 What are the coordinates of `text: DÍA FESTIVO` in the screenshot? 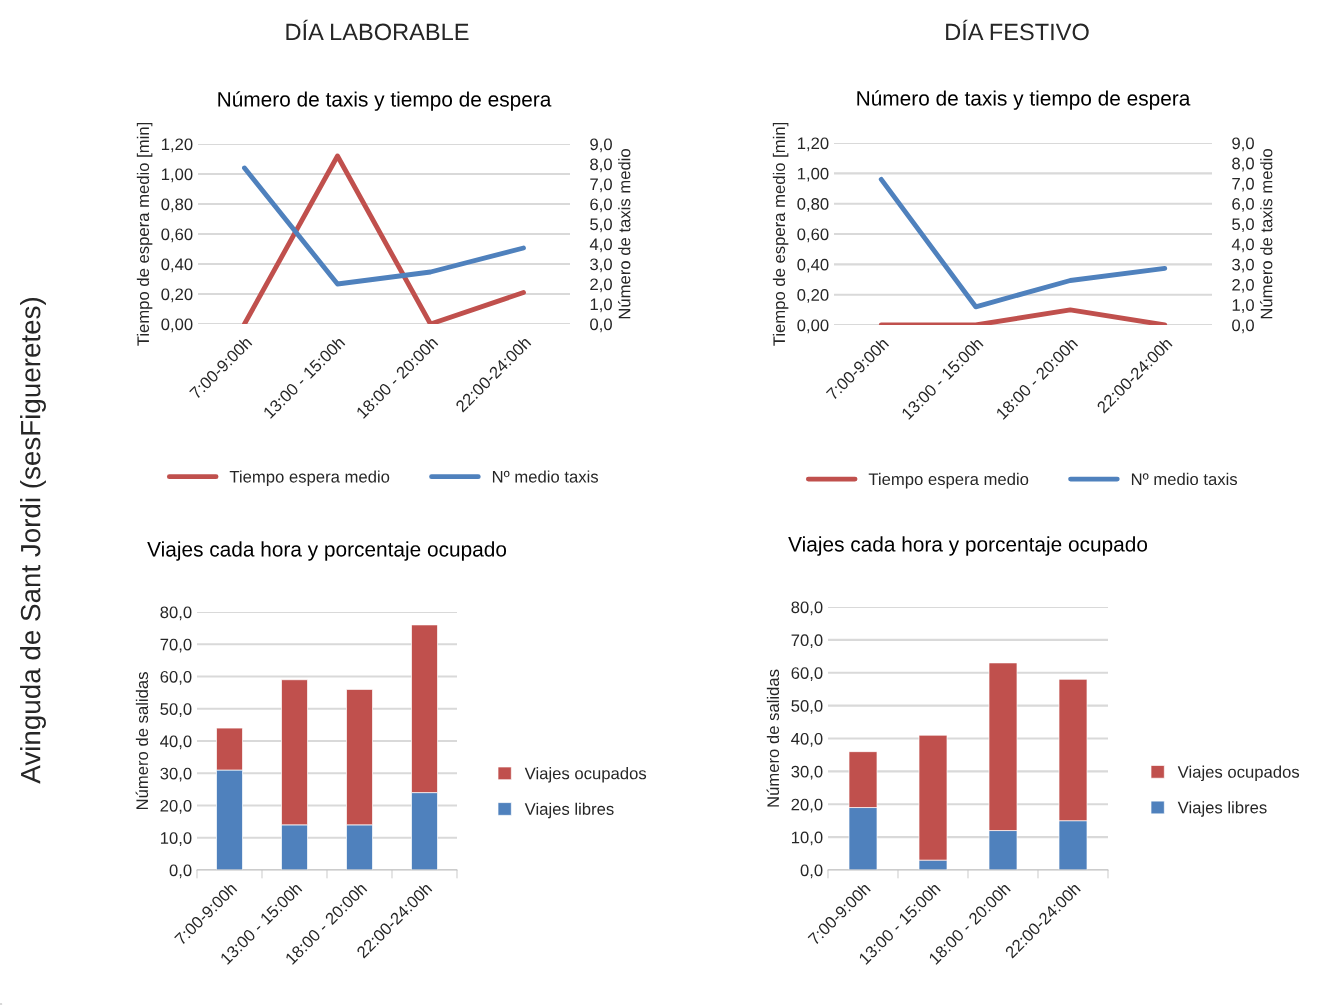 It's located at (1017, 30).